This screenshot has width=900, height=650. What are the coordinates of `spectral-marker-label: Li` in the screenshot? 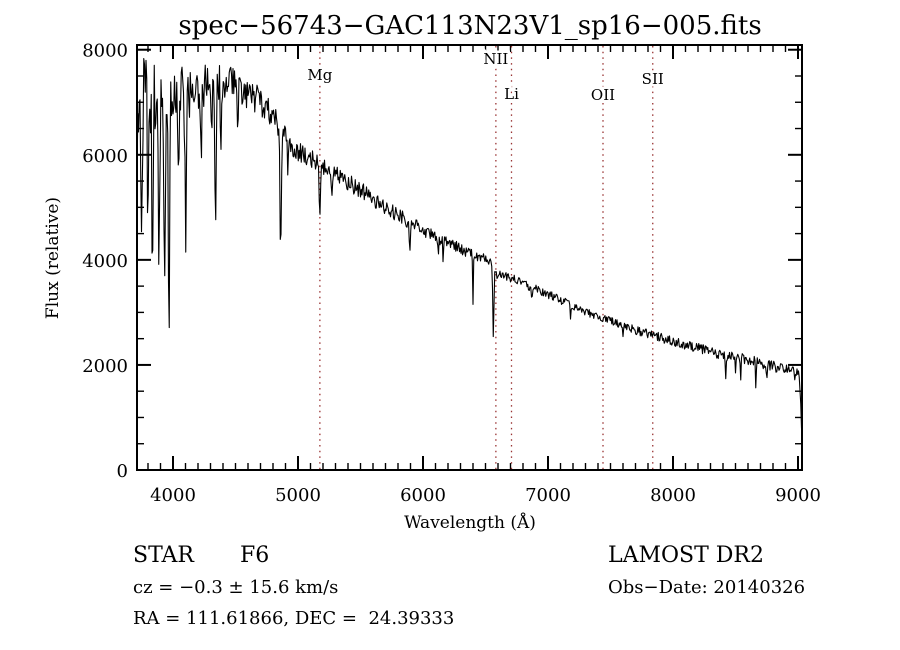 It's located at (511, 94).